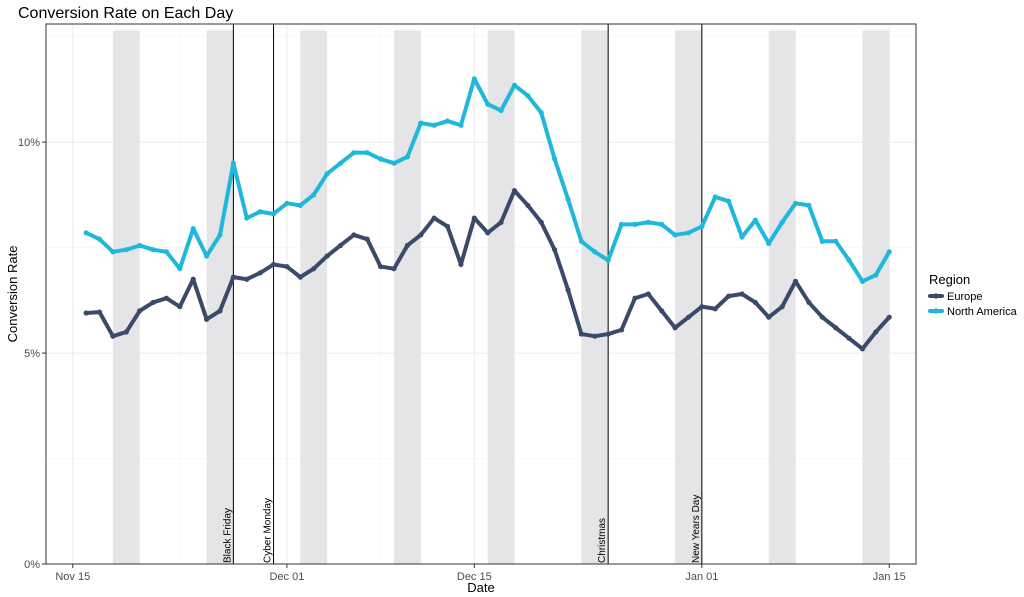  Describe the element at coordinates (268, 530) in the screenshot. I see `event-label: Cyber Monday` at that location.